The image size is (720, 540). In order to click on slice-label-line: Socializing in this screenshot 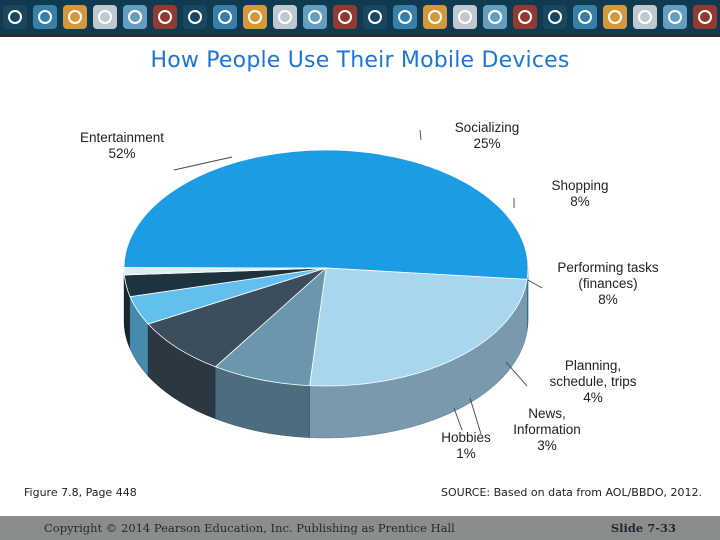, I will do `click(487, 127)`.